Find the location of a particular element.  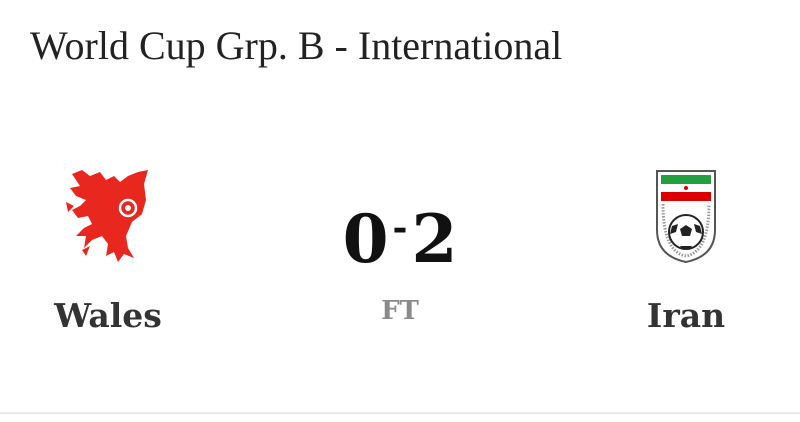

scoreboard: 0 -2 is located at coordinates (400, 233).